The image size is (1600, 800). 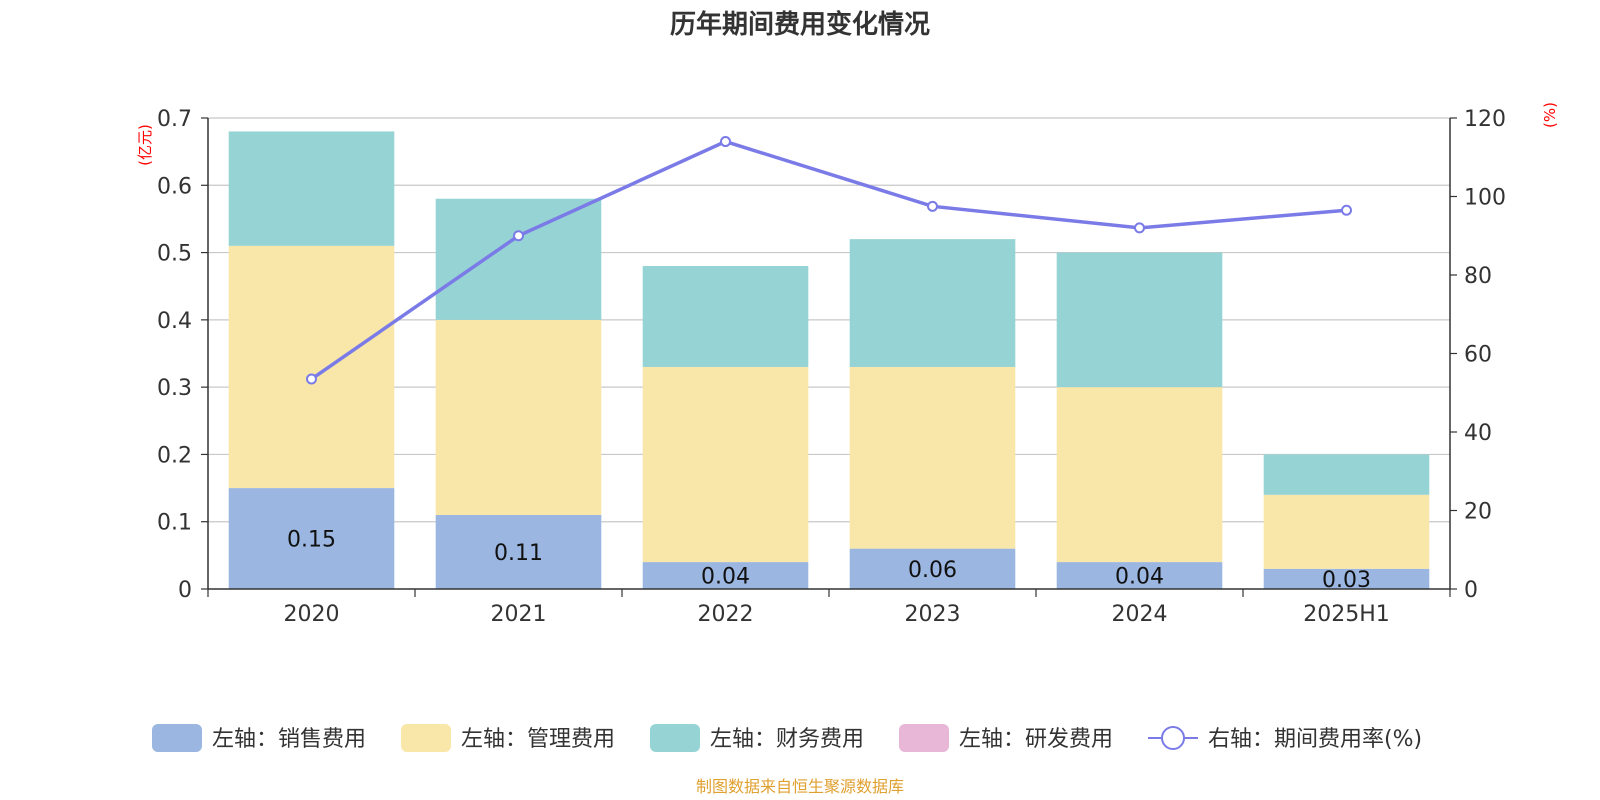 What do you see at coordinates (174, 455) in the screenshot?
I see `left-tick-label: 0.2` at bounding box center [174, 455].